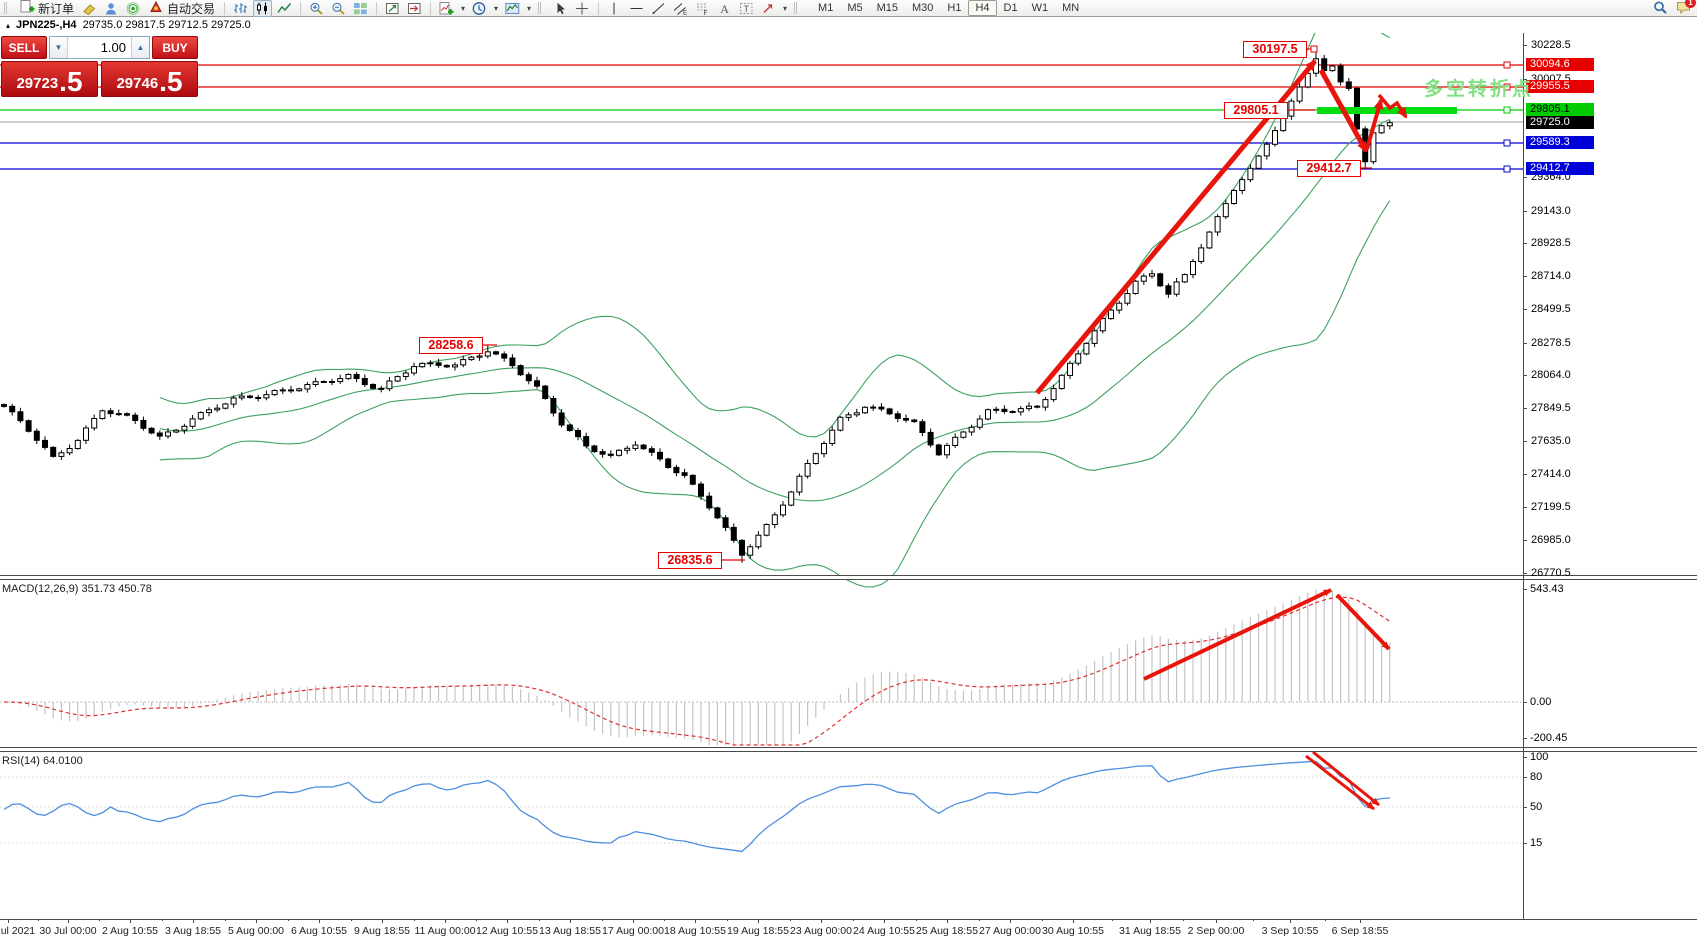 The image size is (1697, 941). I want to click on price-annotation-label: 26835.6, so click(690, 560).